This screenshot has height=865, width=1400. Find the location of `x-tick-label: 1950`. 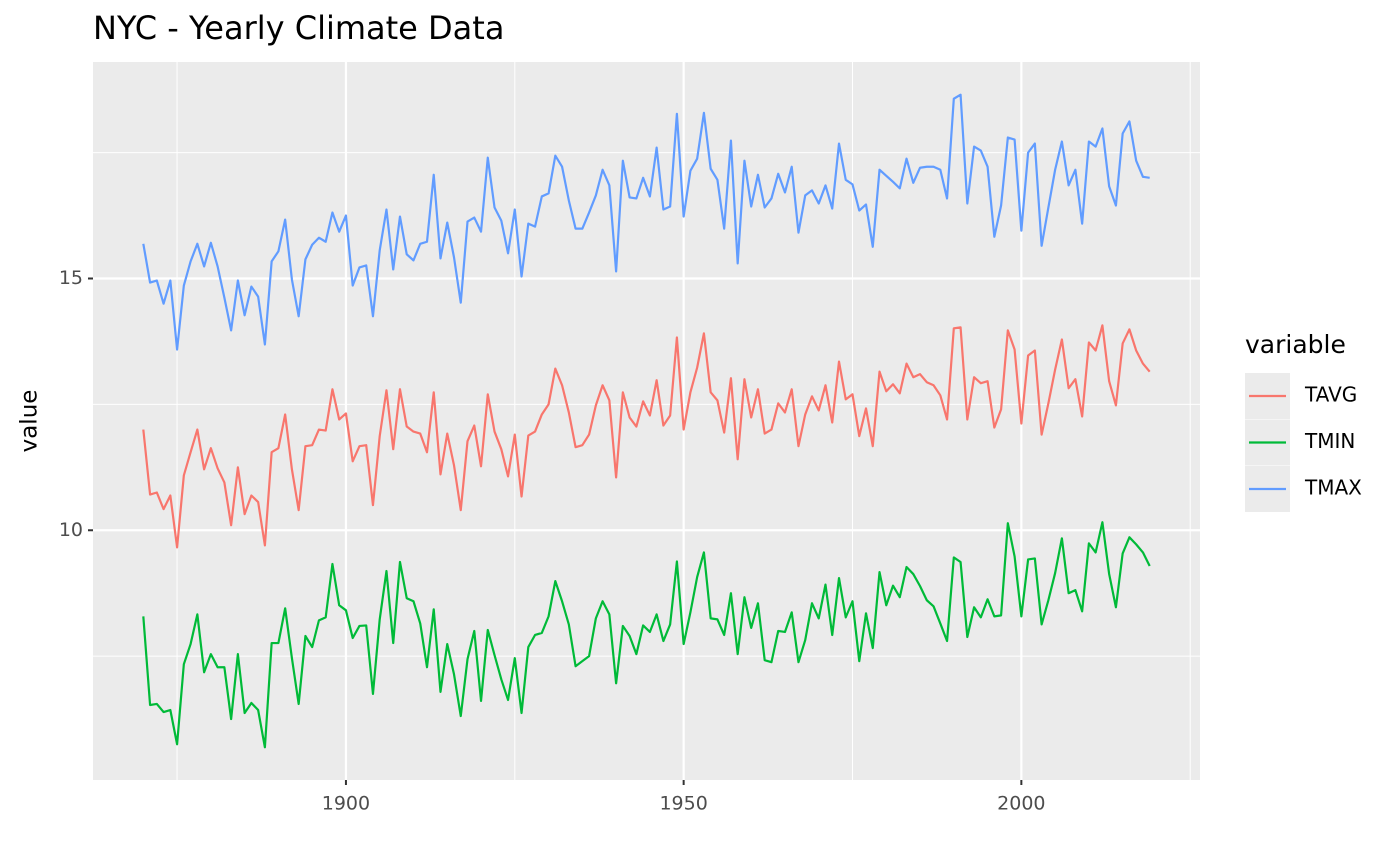

x-tick-label: 1950 is located at coordinates (683, 804).